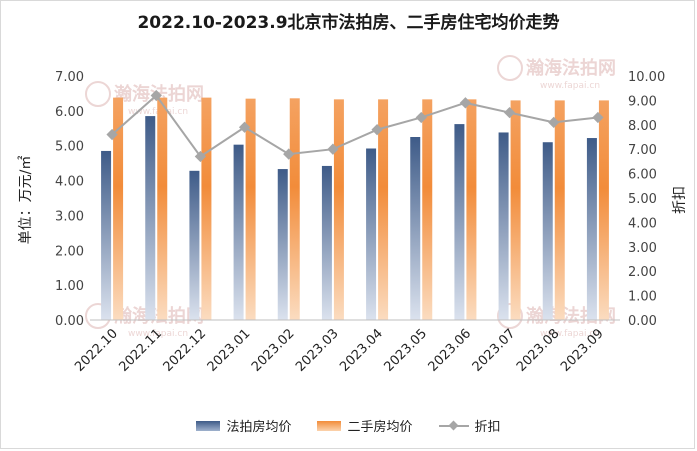 The width and height of the screenshot is (697, 451). What do you see at coordinates (158, 334) in the screenshot?
I see `watermark-url-2: www.fapai.cn` at bounding box center [158, 334].